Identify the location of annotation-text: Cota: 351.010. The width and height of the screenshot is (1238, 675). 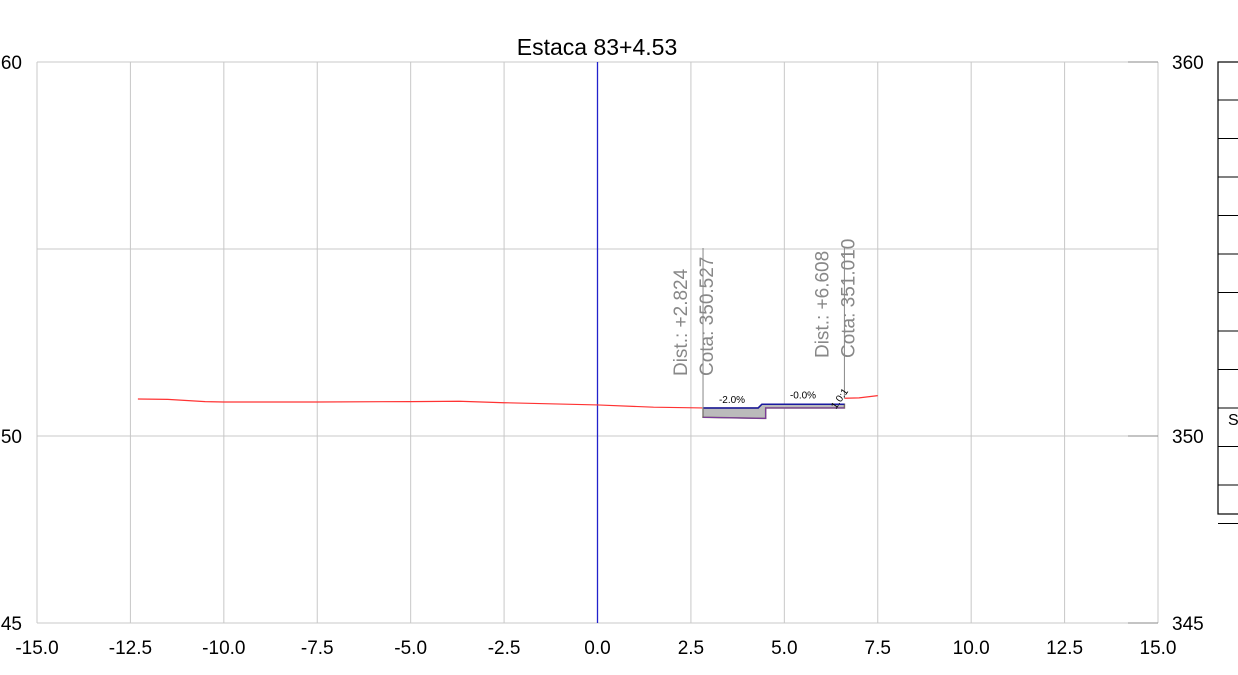
(848, 298).